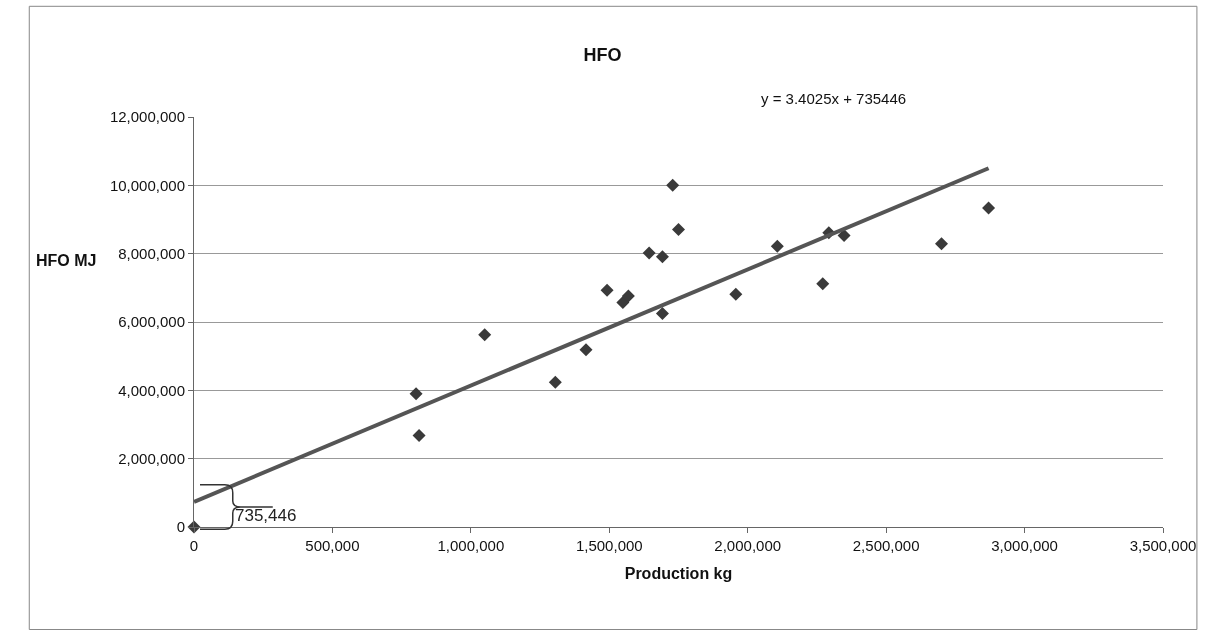  Describe the element at coordinates (602, 54) in the screenshot. I see `chart-title: HFO` at that location.